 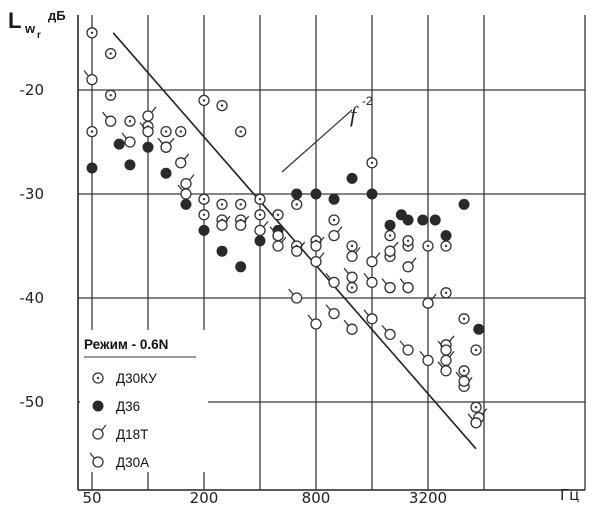 What do you see at coordinates (32, 298) in the screenshot?
I see `y-tick-label: -40` at bounding box center [32, 298].